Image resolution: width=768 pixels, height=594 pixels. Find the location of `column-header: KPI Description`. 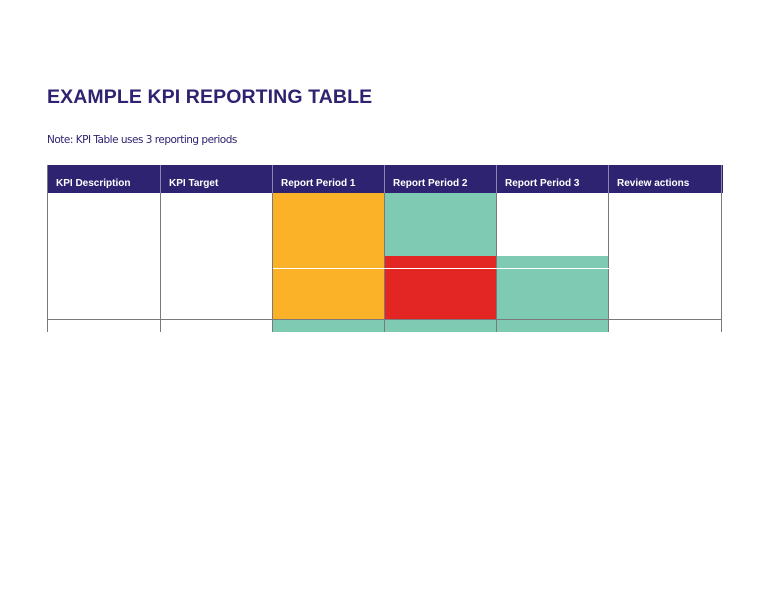

column-header: KPI Description is located at coordinates (104, 179).